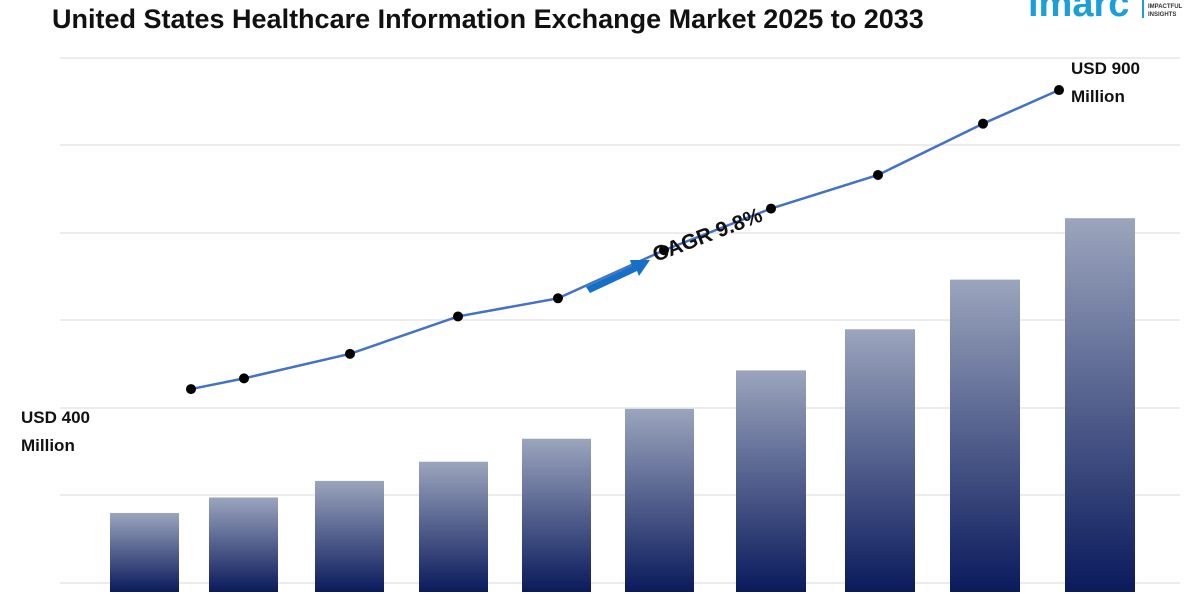 The width and height of the screenshot is (1200, 600). I want to click on cagr-arrow-icon, so click(618, 276).